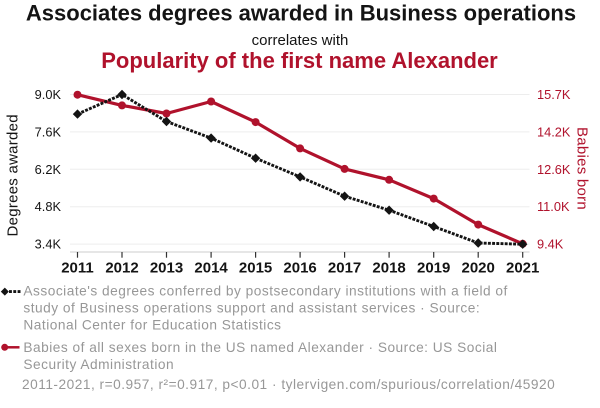 The width and height of the screenshot is (600, 408). What do you see at coordinates (48, 206) in the screenshot?
I see `svg-text: 4.8K` at bounding box center [48, 206].